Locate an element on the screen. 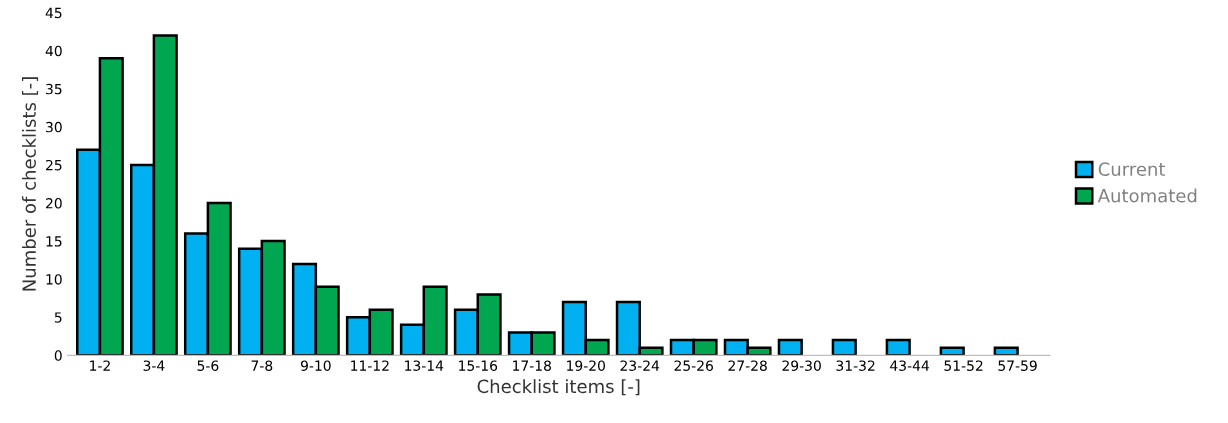 This screenshot has height=423, width=1228. x-tick-label: 23-24 is located at coordinates (640, 365).